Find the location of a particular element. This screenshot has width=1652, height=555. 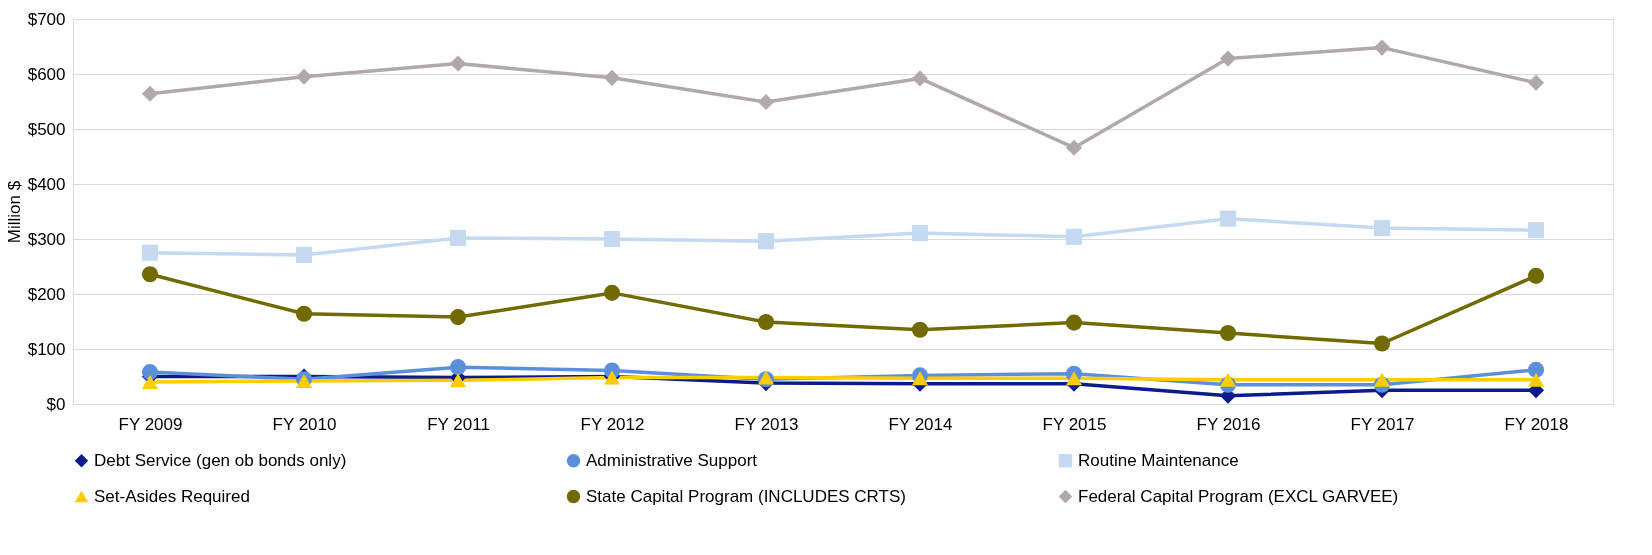

legend-label: Debt Service (gen ob bonds only) is located at coordinates (220, 460).